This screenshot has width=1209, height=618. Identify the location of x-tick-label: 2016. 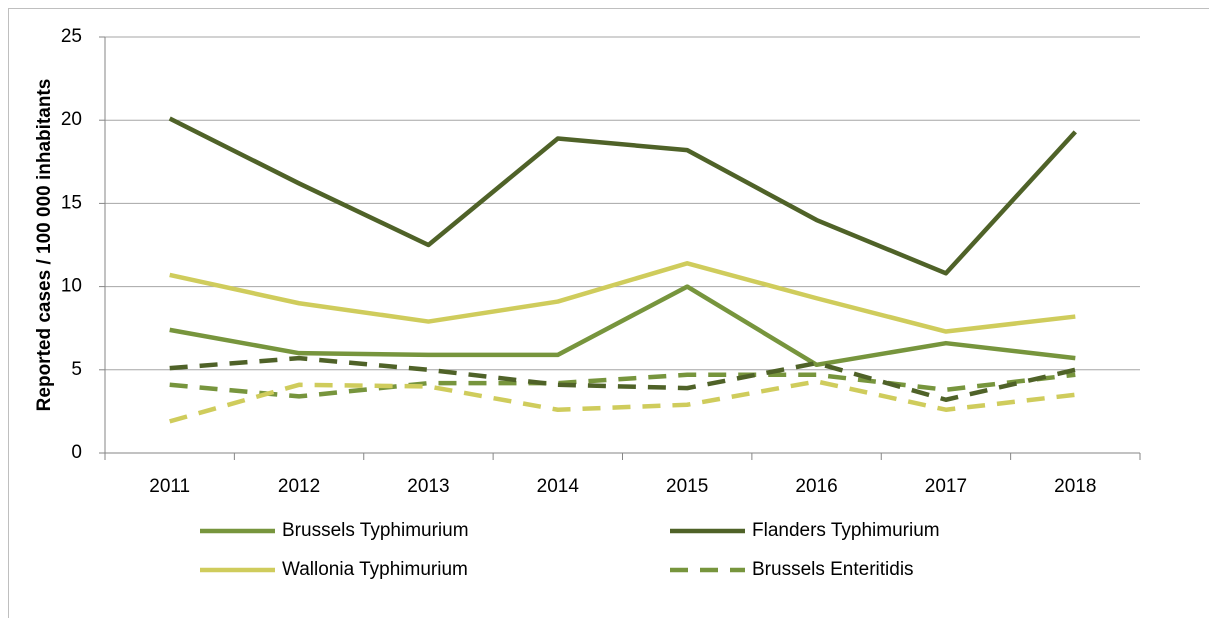
(816, 486).